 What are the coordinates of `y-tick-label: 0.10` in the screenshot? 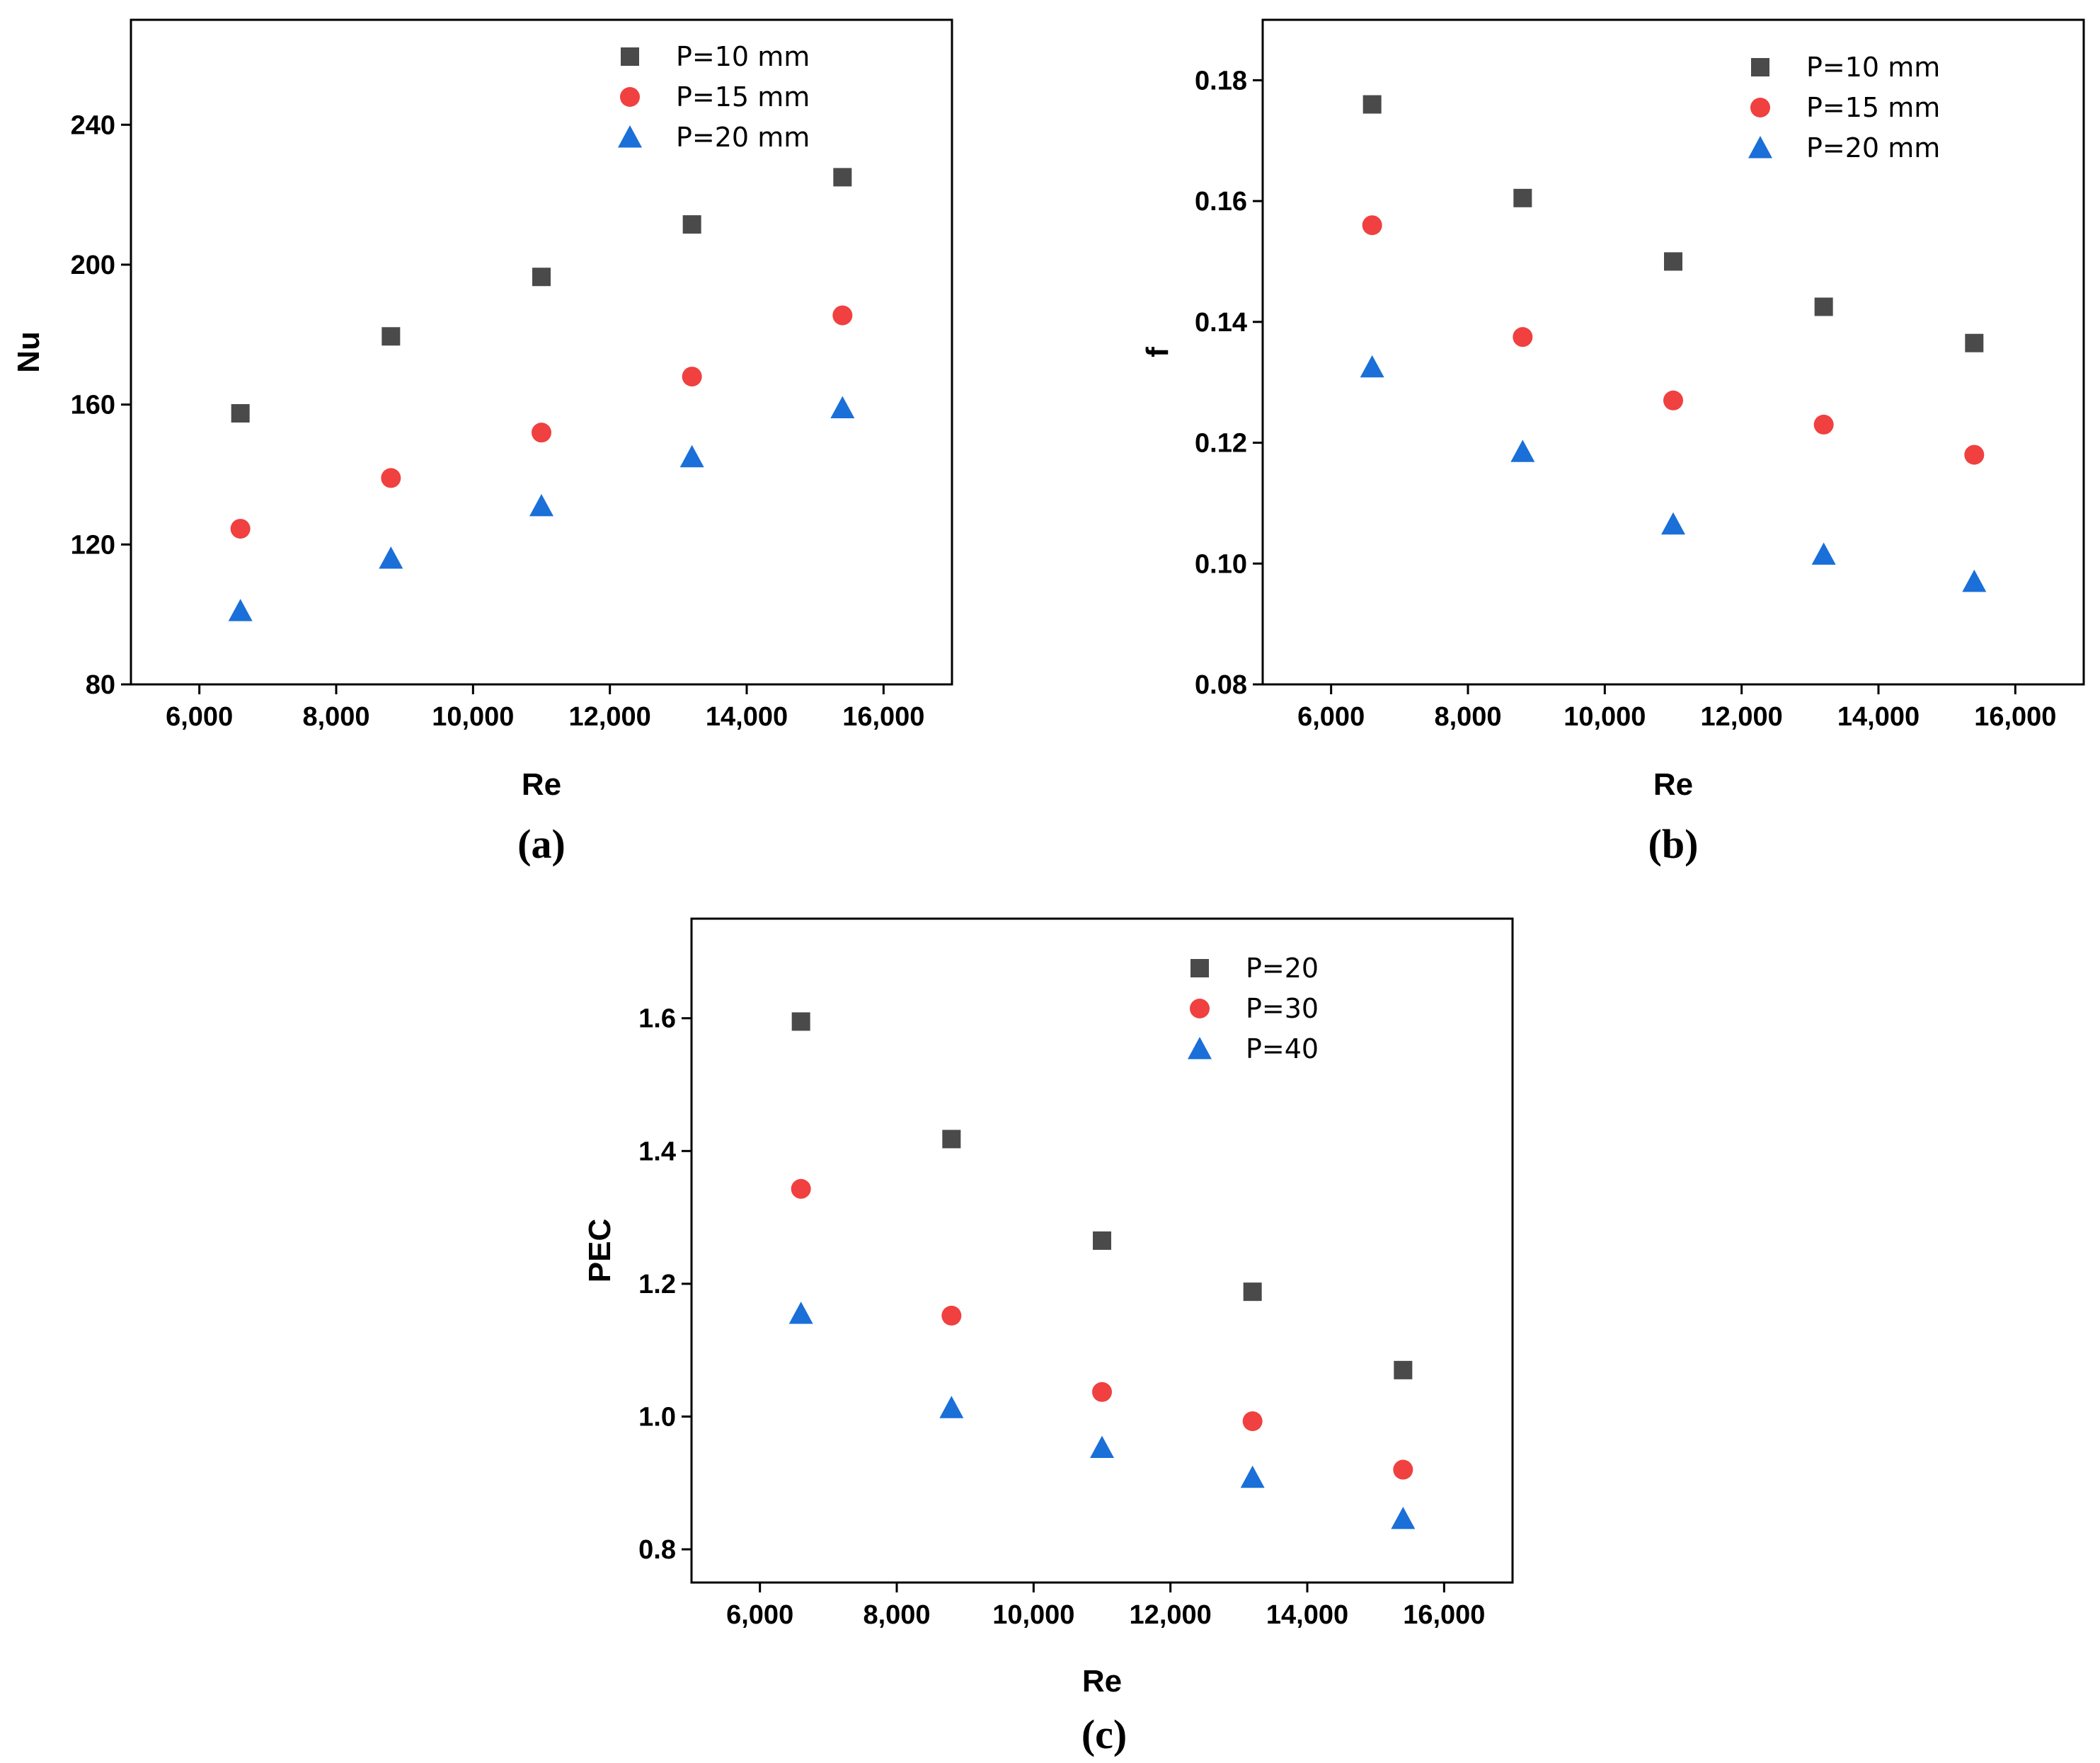 It's located at (1221, 564).